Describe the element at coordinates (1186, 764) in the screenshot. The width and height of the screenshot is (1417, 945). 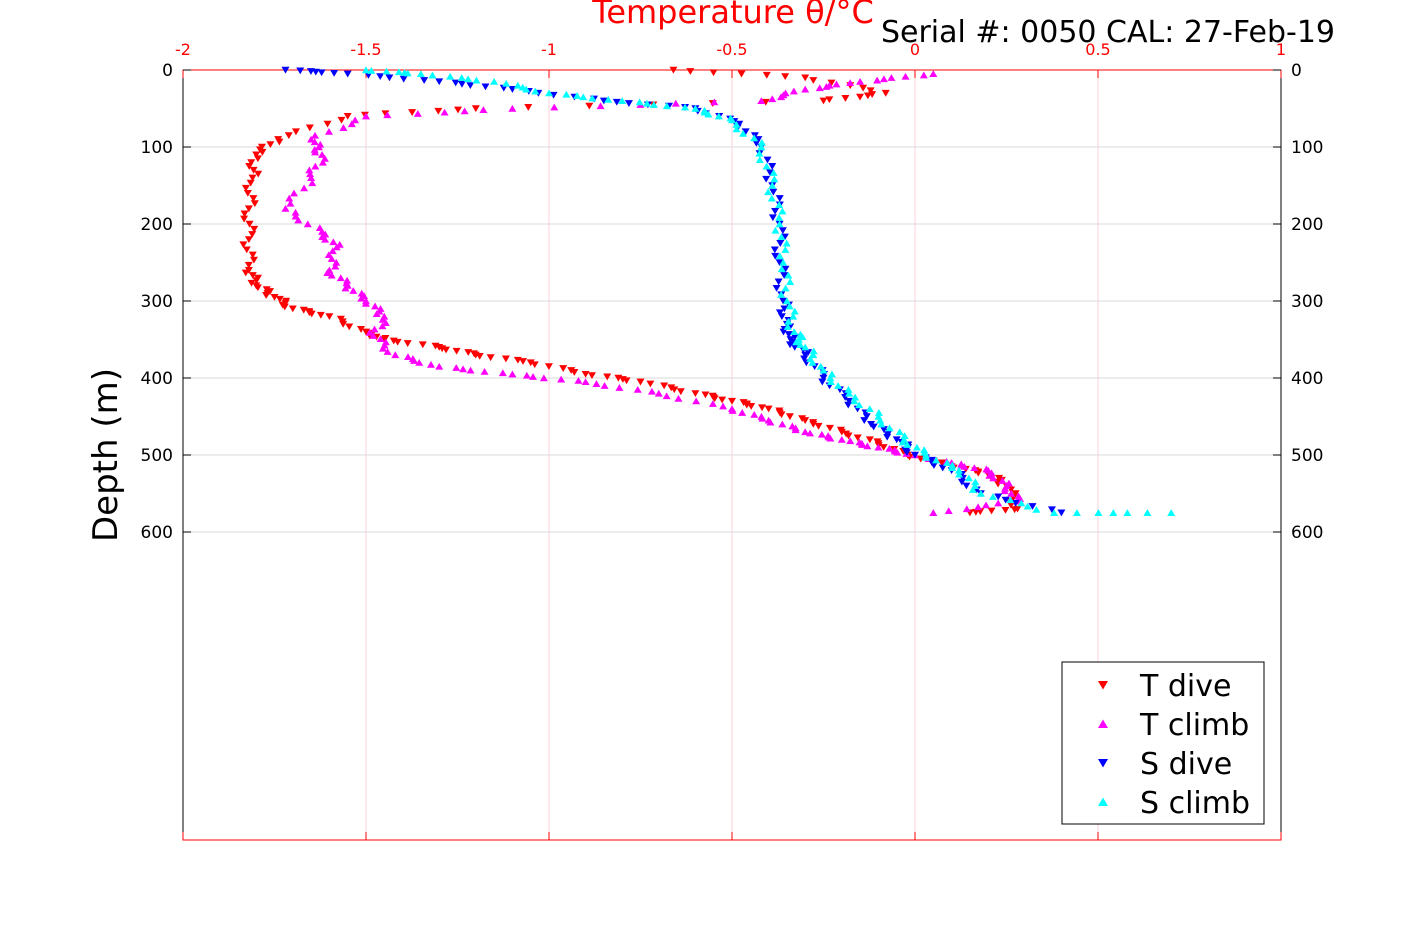
I see `legend-label: S dive` at that location.